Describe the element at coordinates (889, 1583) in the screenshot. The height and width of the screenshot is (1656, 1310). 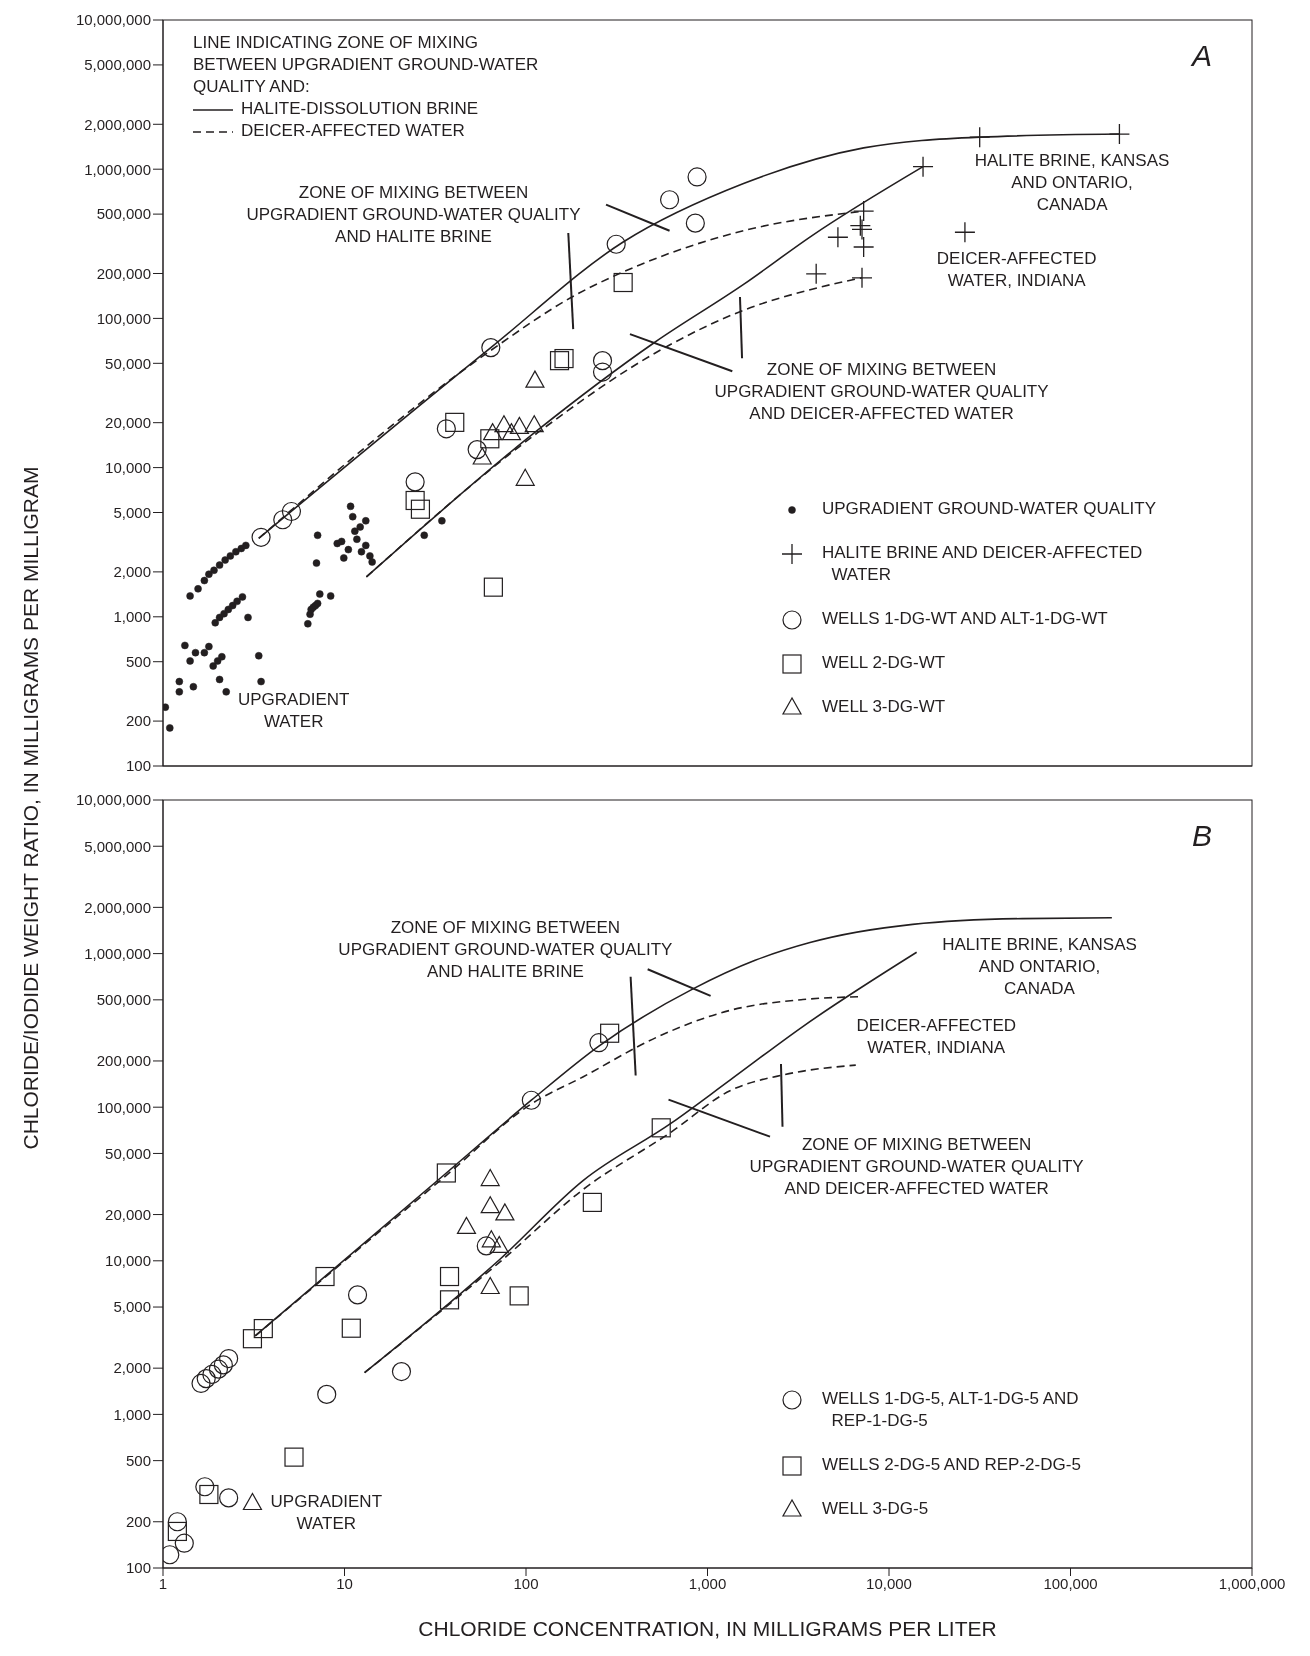
I see `x-tick-label: 10,000` at that location.